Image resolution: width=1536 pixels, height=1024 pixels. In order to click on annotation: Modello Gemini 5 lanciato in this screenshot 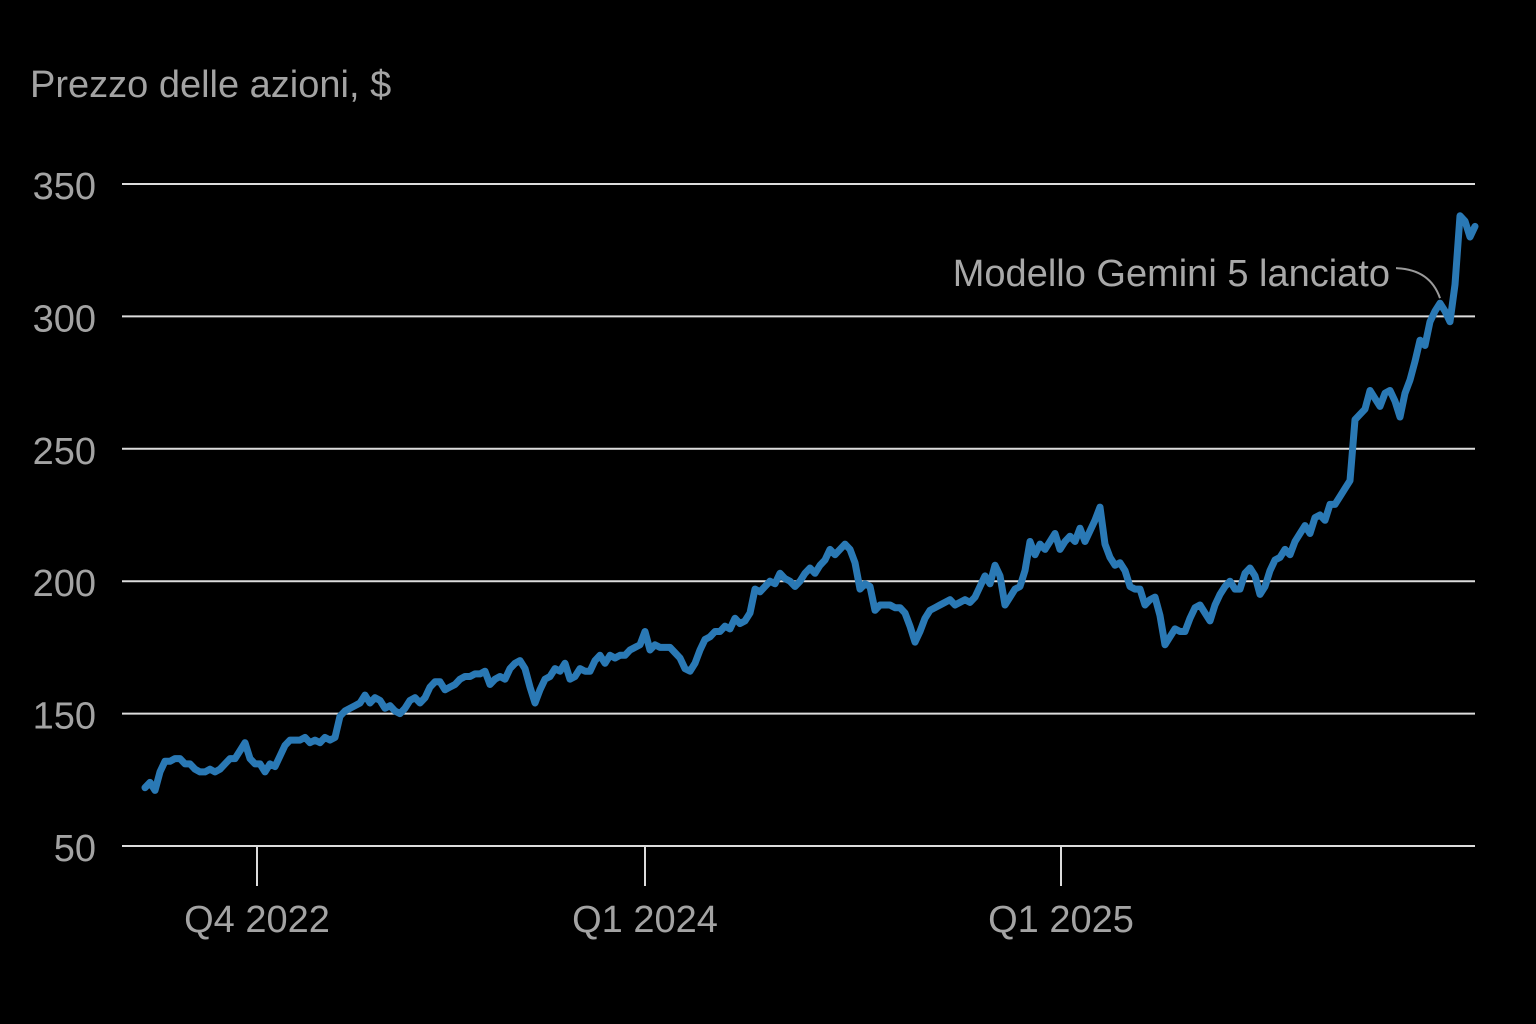, I will do `click(1197, 276)`.